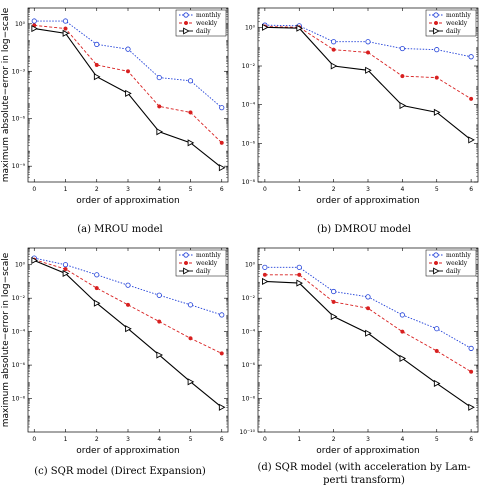 This screenshot has width=488, height=492. I want to click on legend-marker-monthly, so click(436, 255).